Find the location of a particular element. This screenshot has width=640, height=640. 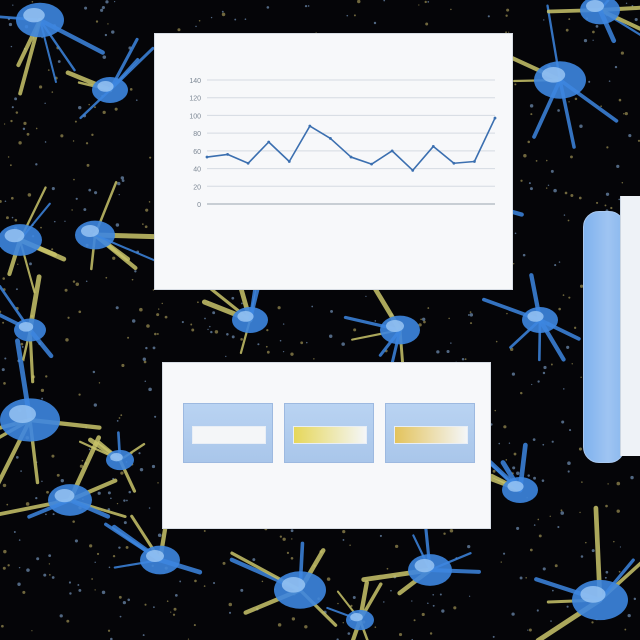

side-card-edge is located at coordinates (630, 326).